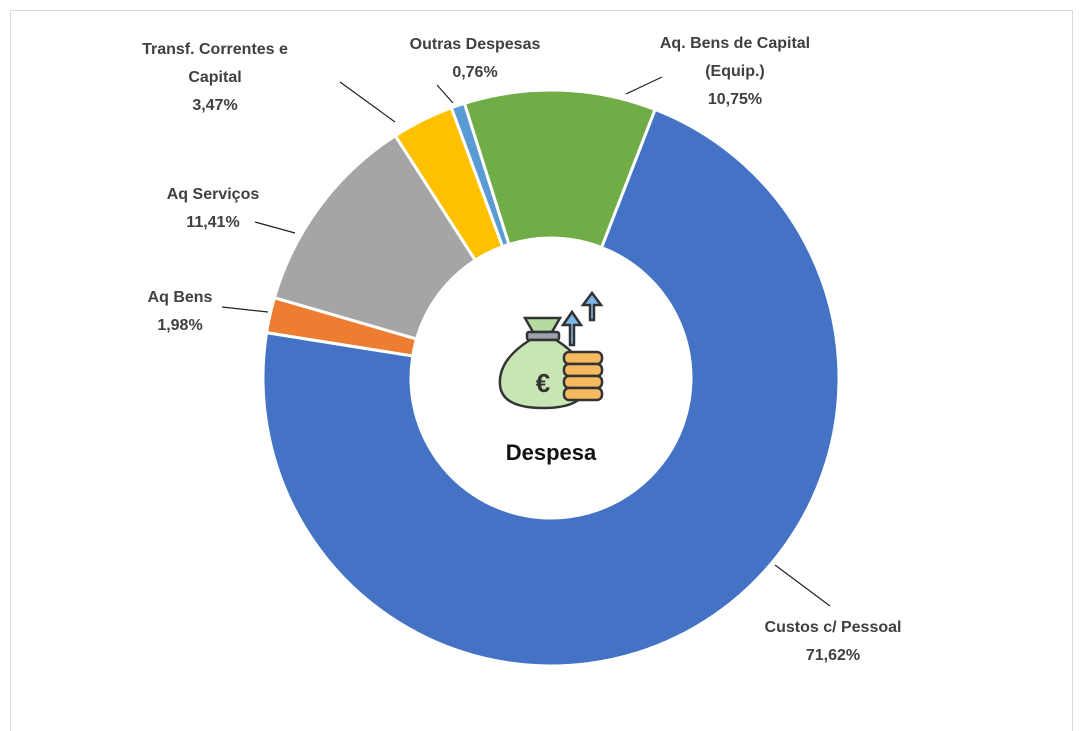  Describe the element at coordinates (180, 325) in the screenshot. I see `value-label: 1,98%` at that location.